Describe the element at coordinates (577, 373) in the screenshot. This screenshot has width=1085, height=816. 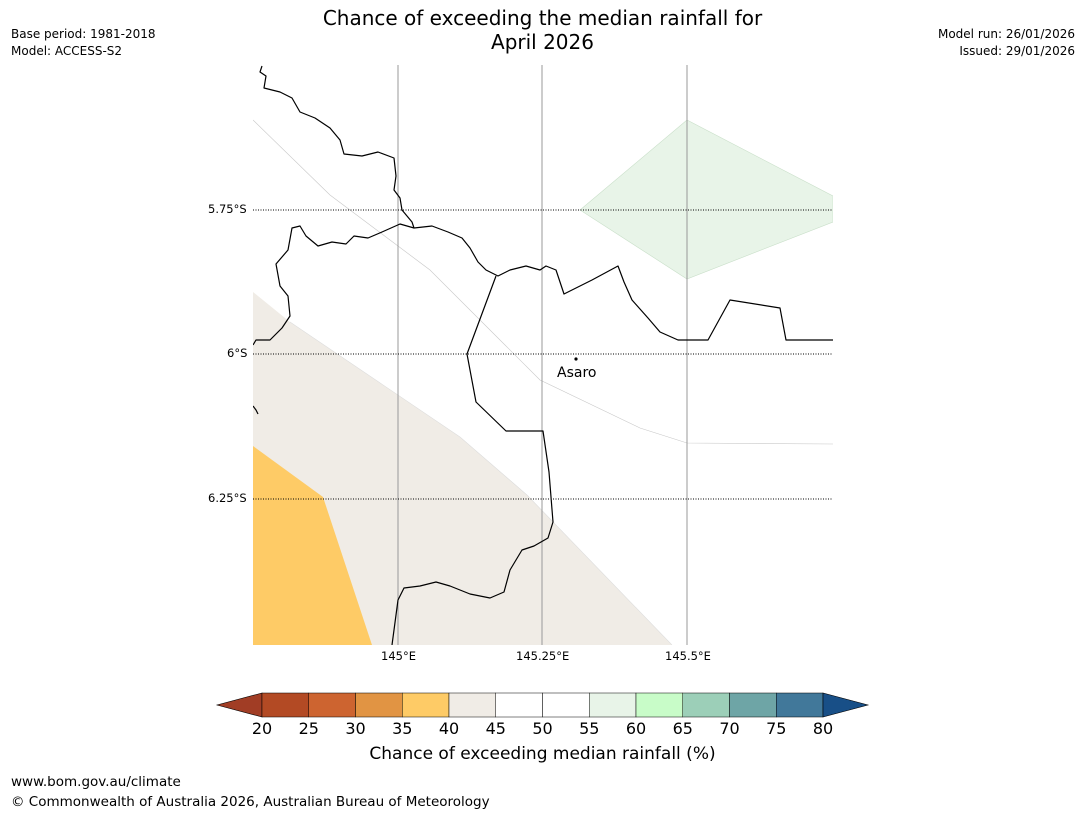
I see `place-label-asaro: Asaro` at that location.